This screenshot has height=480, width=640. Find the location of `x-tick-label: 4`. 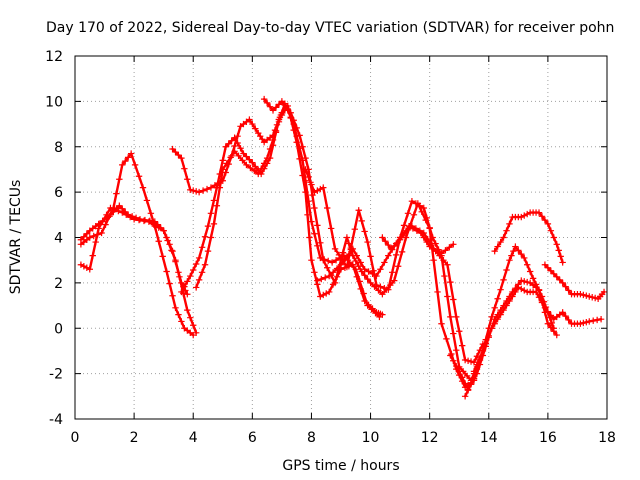

x-tick-label: 4 is located at coordinates (193, 438).